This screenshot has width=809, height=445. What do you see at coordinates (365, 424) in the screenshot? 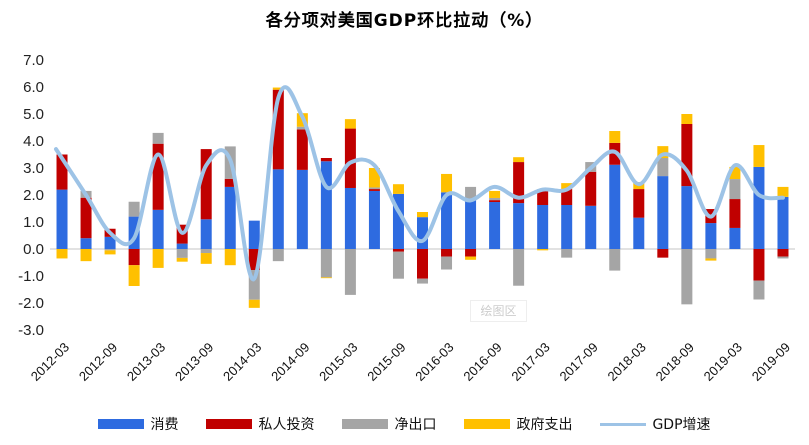
I see `legend-swatch-net-exports` at bounding box center [365, 424].